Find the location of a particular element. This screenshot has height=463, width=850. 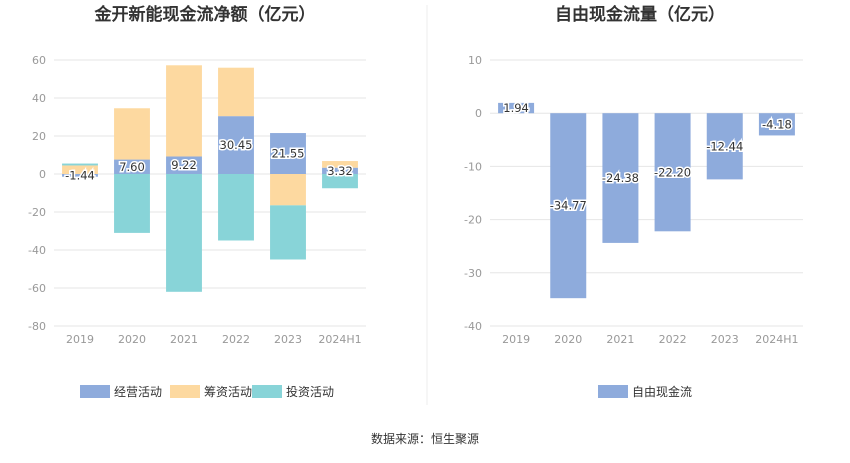

data-label: -34.77 is located at coordinates (568, 206).